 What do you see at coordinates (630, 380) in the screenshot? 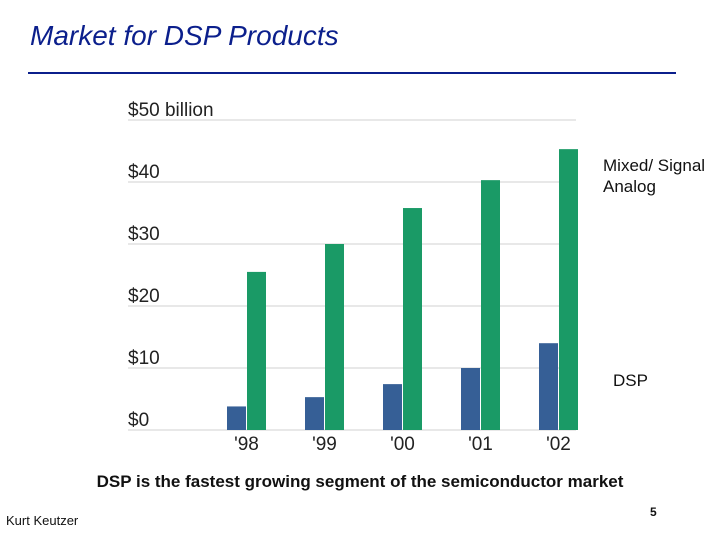
I see `legend-label-dsp: DSP` at bounding box center [630, 380].